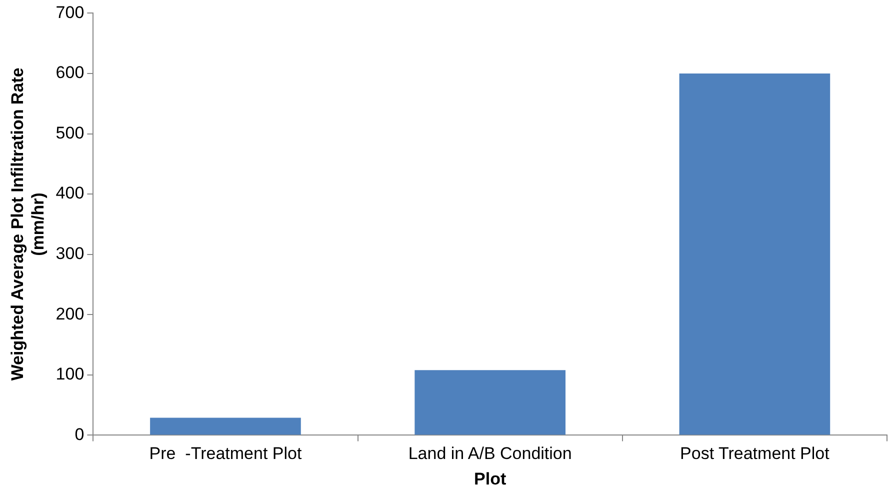  What do you see at coordinates (70, 193) in the screenshot?
I see `y-tick-label: 400` at bounding box center [70, 193].